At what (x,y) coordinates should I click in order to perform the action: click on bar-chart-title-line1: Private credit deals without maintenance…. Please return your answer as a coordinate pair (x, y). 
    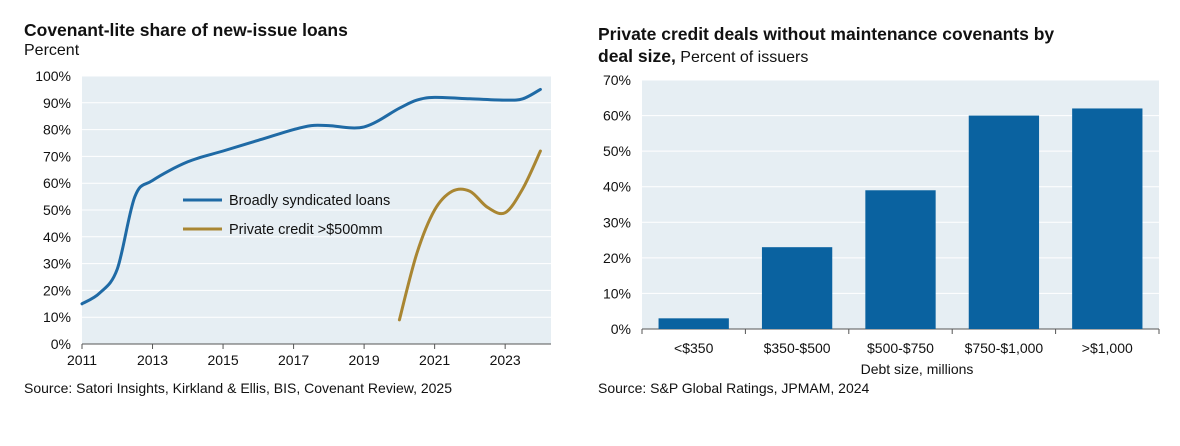
    Looking at the image, I should click on (826, 34).